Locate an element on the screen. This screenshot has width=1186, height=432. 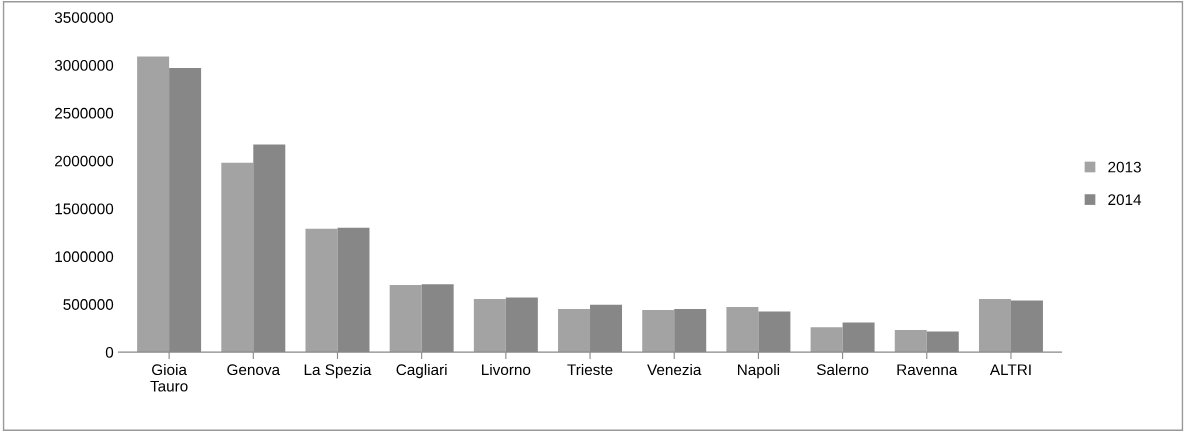
y-tick-label: 500000 is located at coordinates (88, 304).